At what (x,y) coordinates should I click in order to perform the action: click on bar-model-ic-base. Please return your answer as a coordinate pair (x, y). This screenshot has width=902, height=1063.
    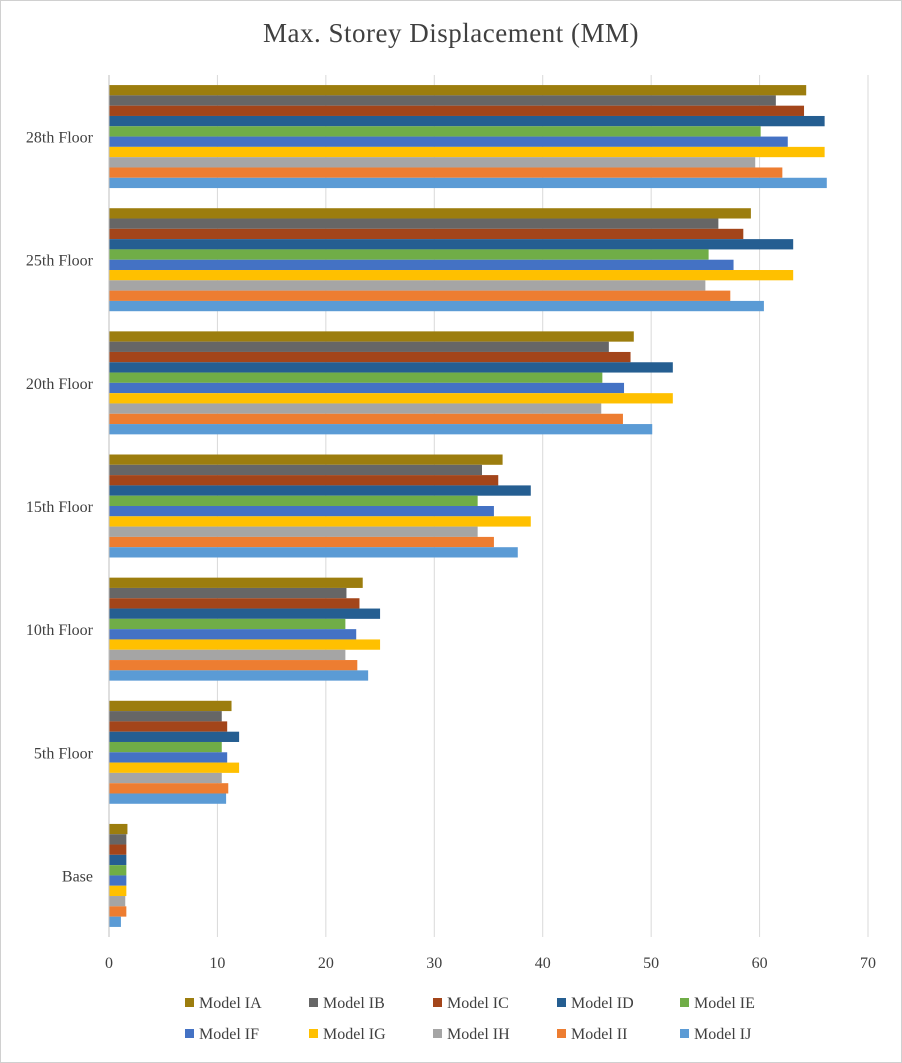
    Looking at the image, I should click on (118, 849).